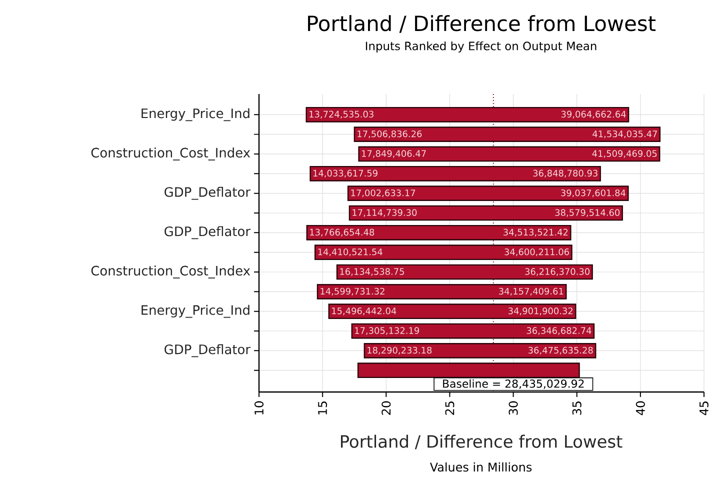  I want to click on annotation: 39,037,601.84, so click(593, 193).